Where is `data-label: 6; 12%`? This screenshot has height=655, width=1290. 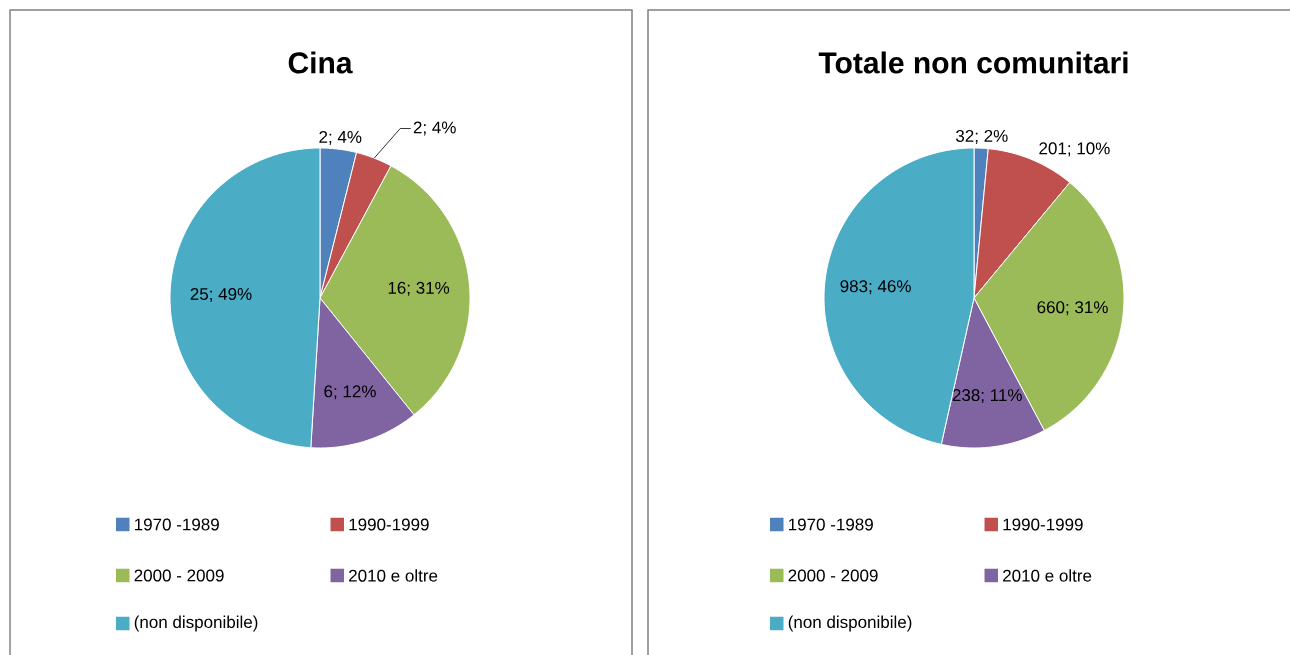
data-label: 6; 12% is located at coordinates (350, 392).